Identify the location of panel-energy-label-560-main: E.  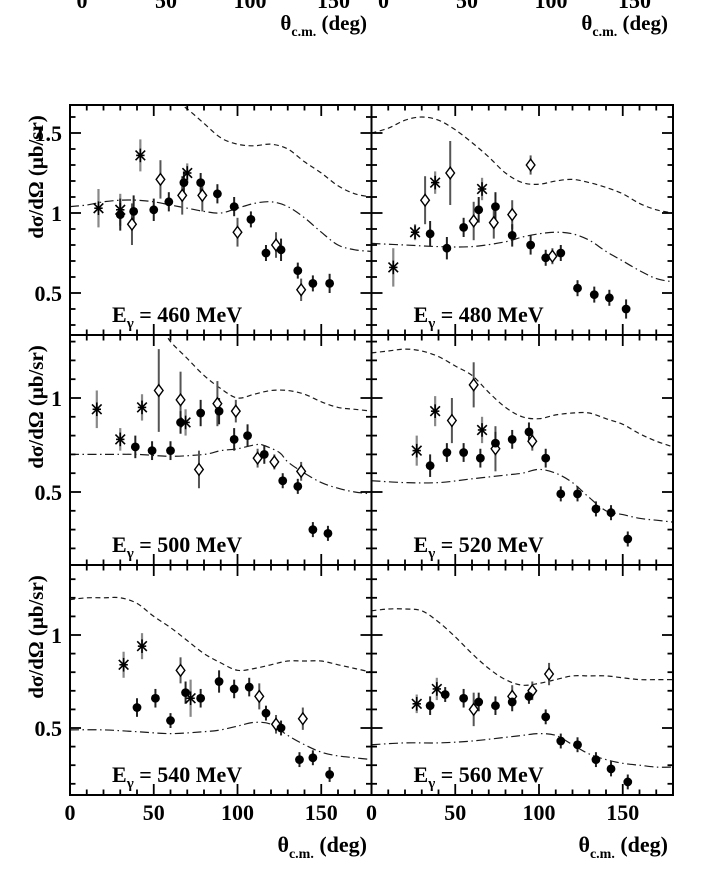
(421, 774).